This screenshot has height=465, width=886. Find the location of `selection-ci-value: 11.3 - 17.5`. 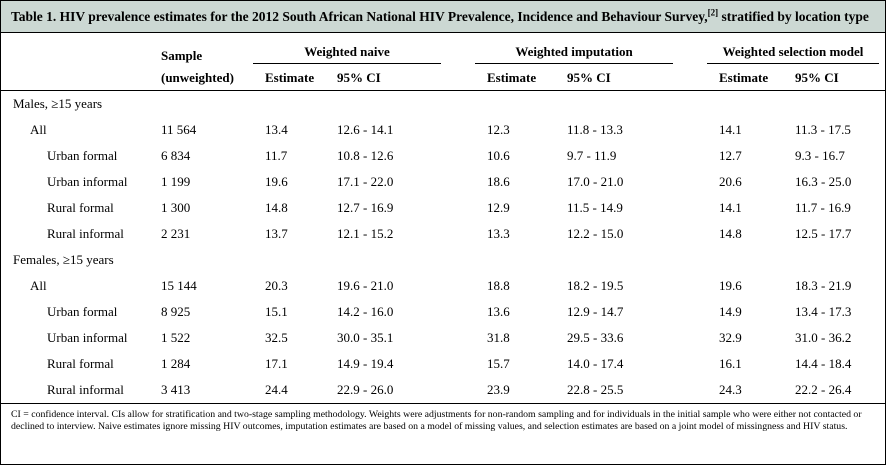

selection-ci-value: 11.3 - 17.5 is located at coordinates (823, 129).